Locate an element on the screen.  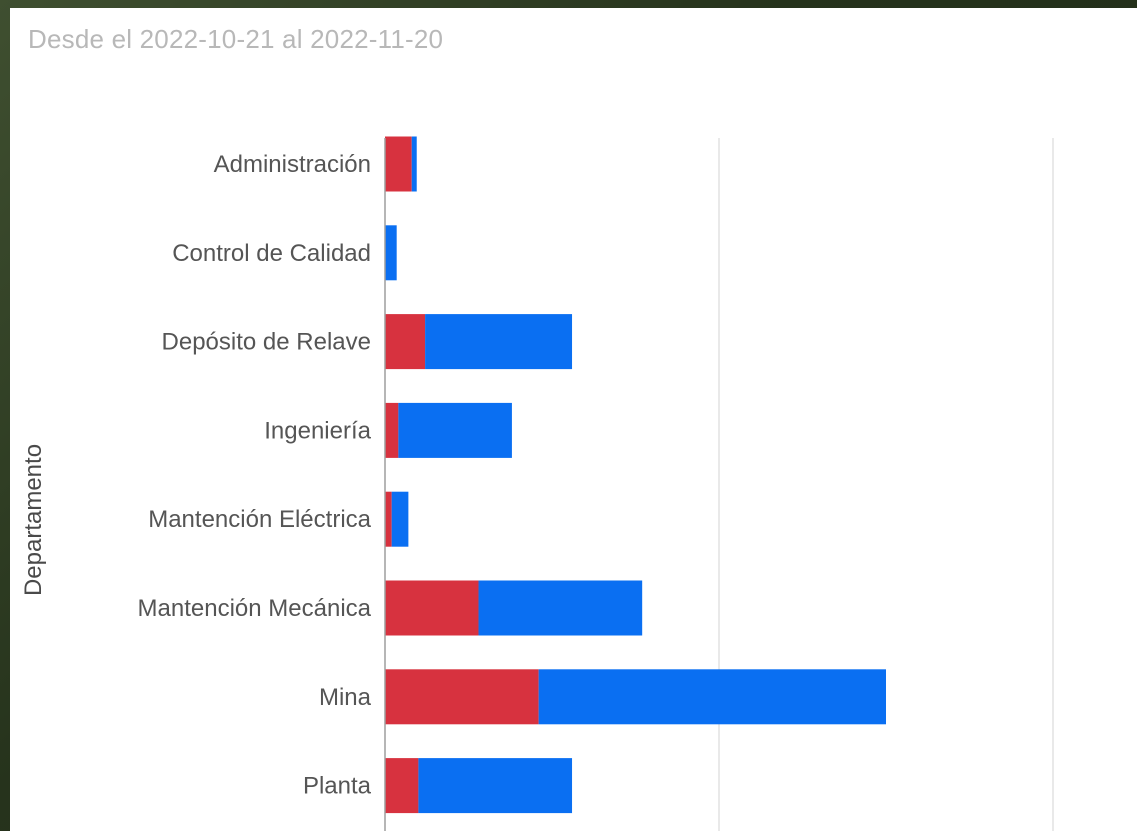
category-label: Administración is located at coordinates (292, 164).